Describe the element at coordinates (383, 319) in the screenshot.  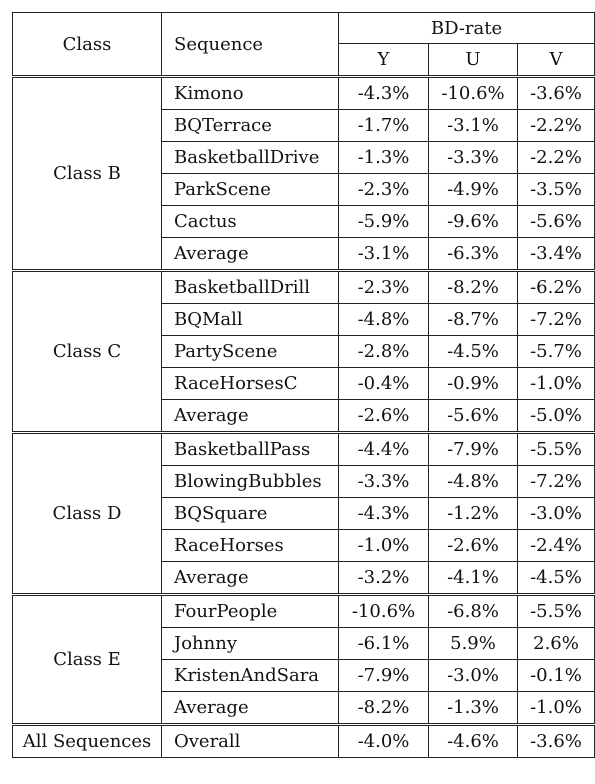
I see `y-cell: -4.8%` at that location.